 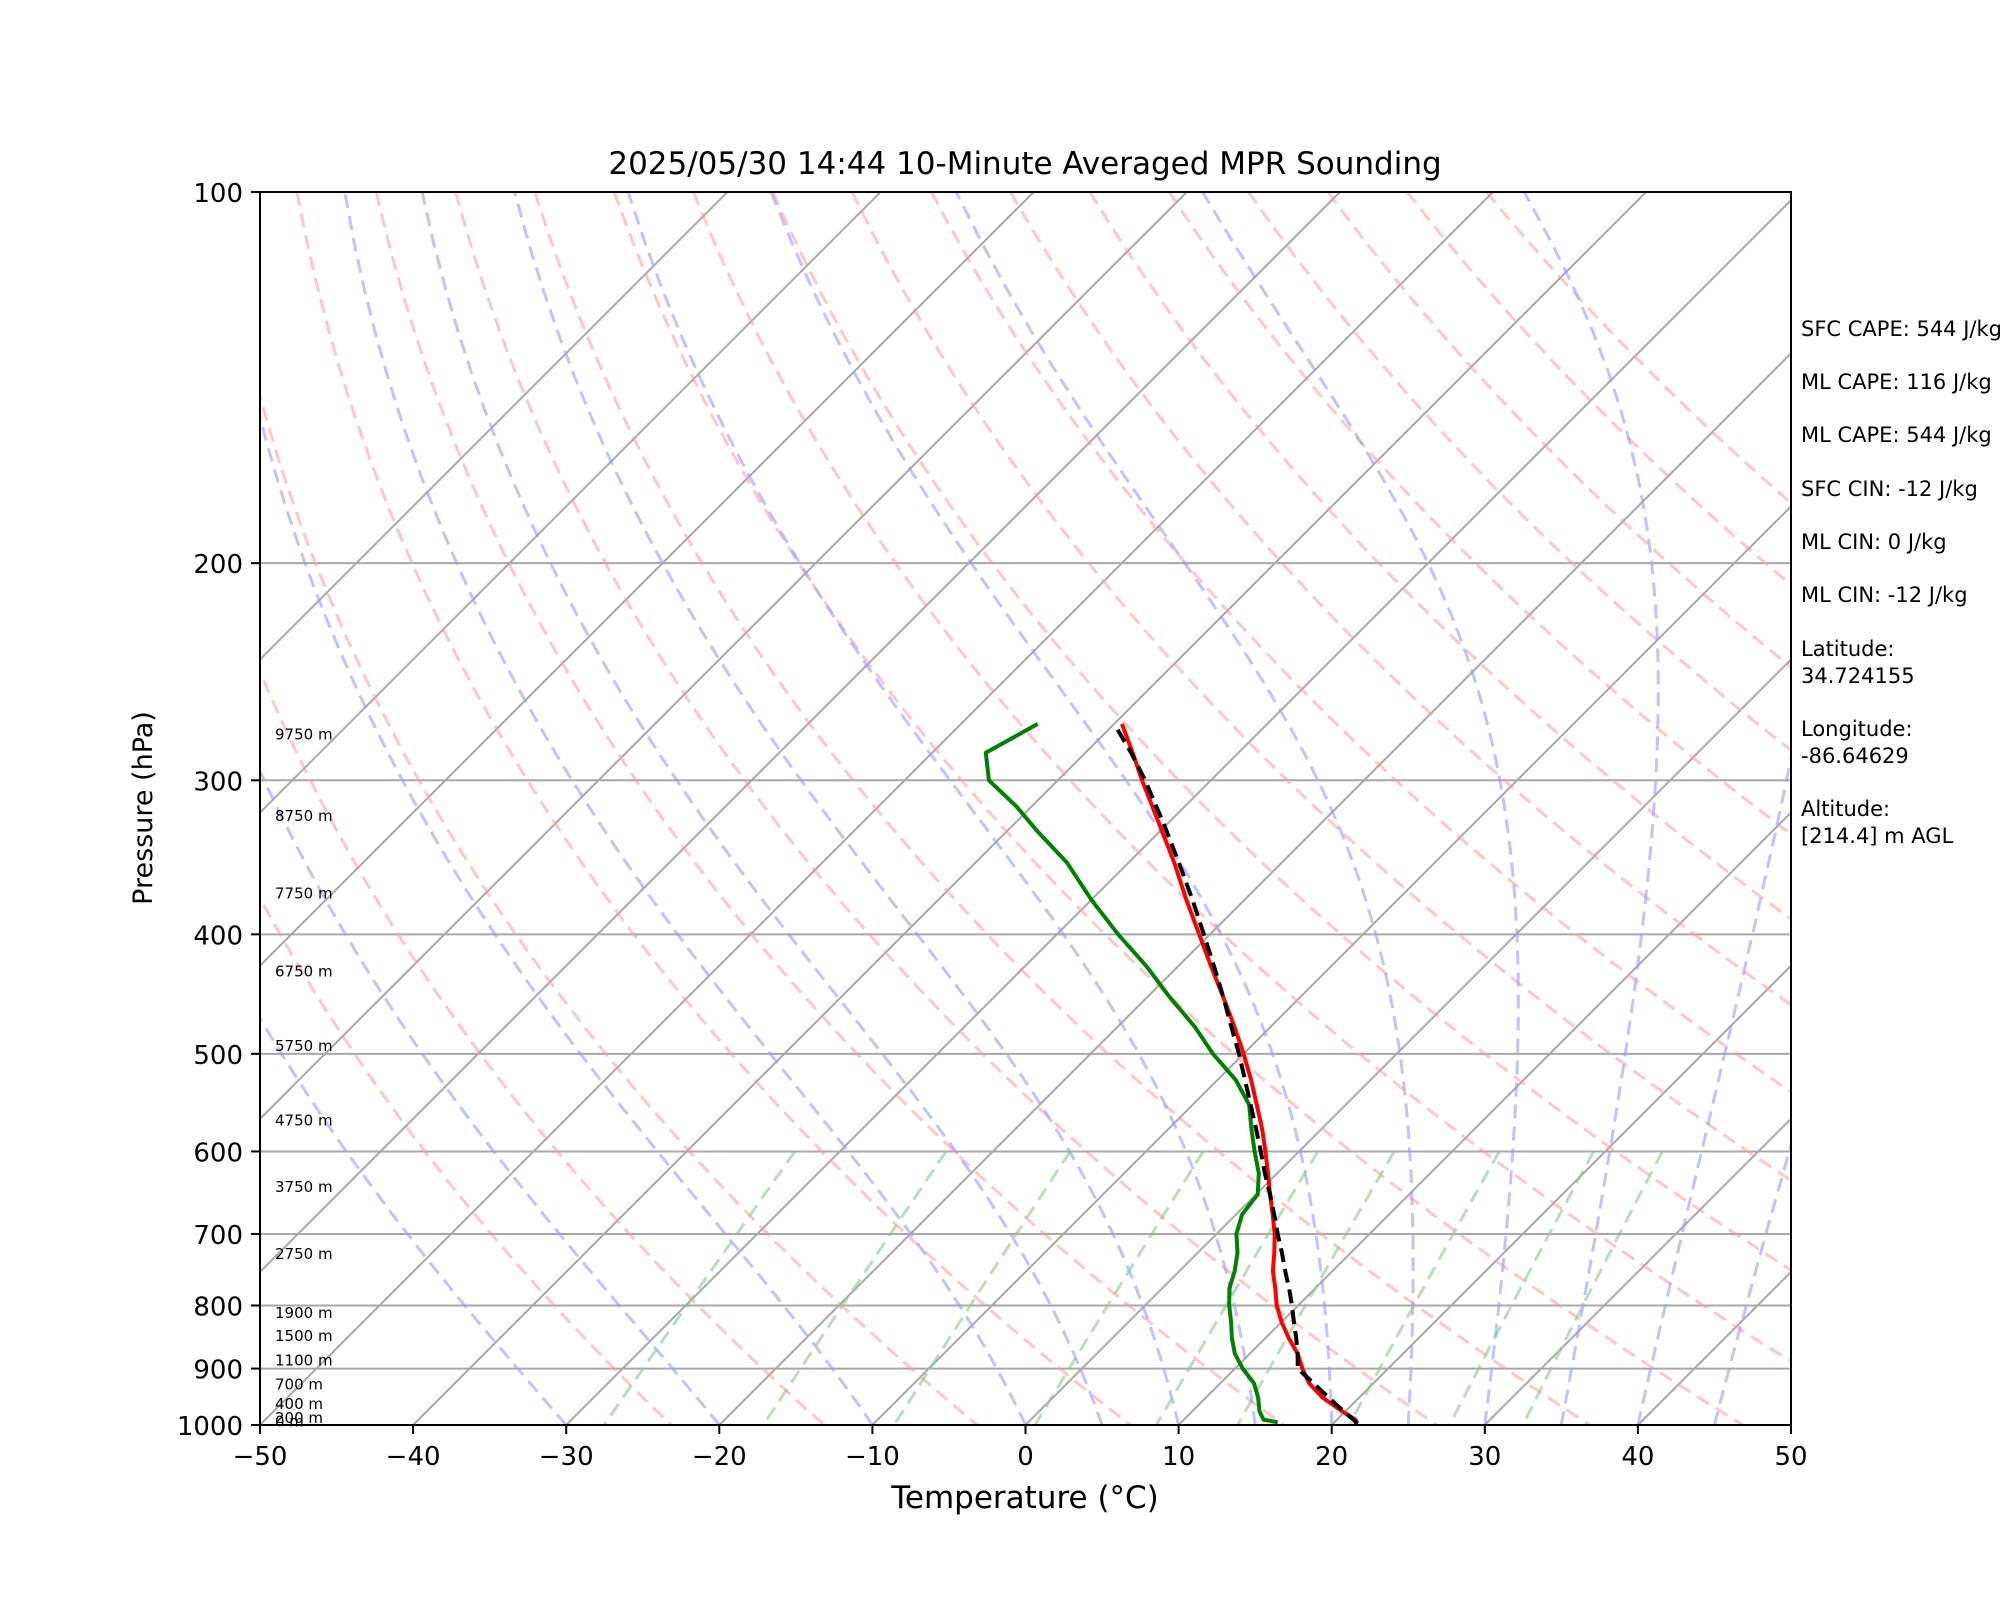 I want to click on ml-cape-text-2: ML CAPE: 544 J/kg, so click(x=1896, y=435).